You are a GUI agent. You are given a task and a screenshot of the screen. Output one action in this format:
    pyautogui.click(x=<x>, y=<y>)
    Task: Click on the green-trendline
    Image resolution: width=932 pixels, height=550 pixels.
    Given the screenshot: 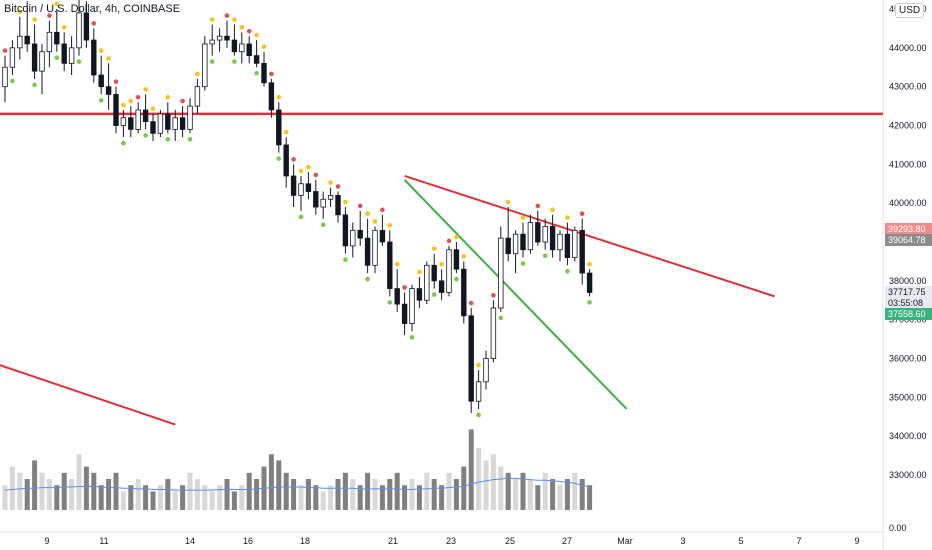 What is the action you would take?
    pyautogui.click(x=515, y=294)
    